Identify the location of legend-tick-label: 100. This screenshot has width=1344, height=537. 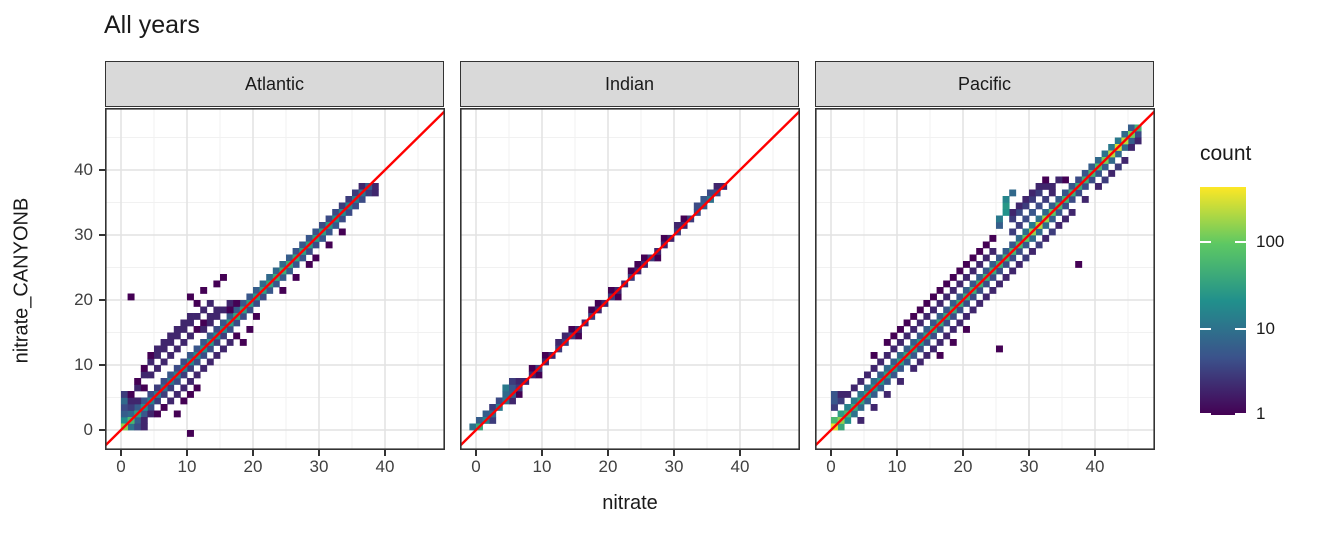
(1270, 242).